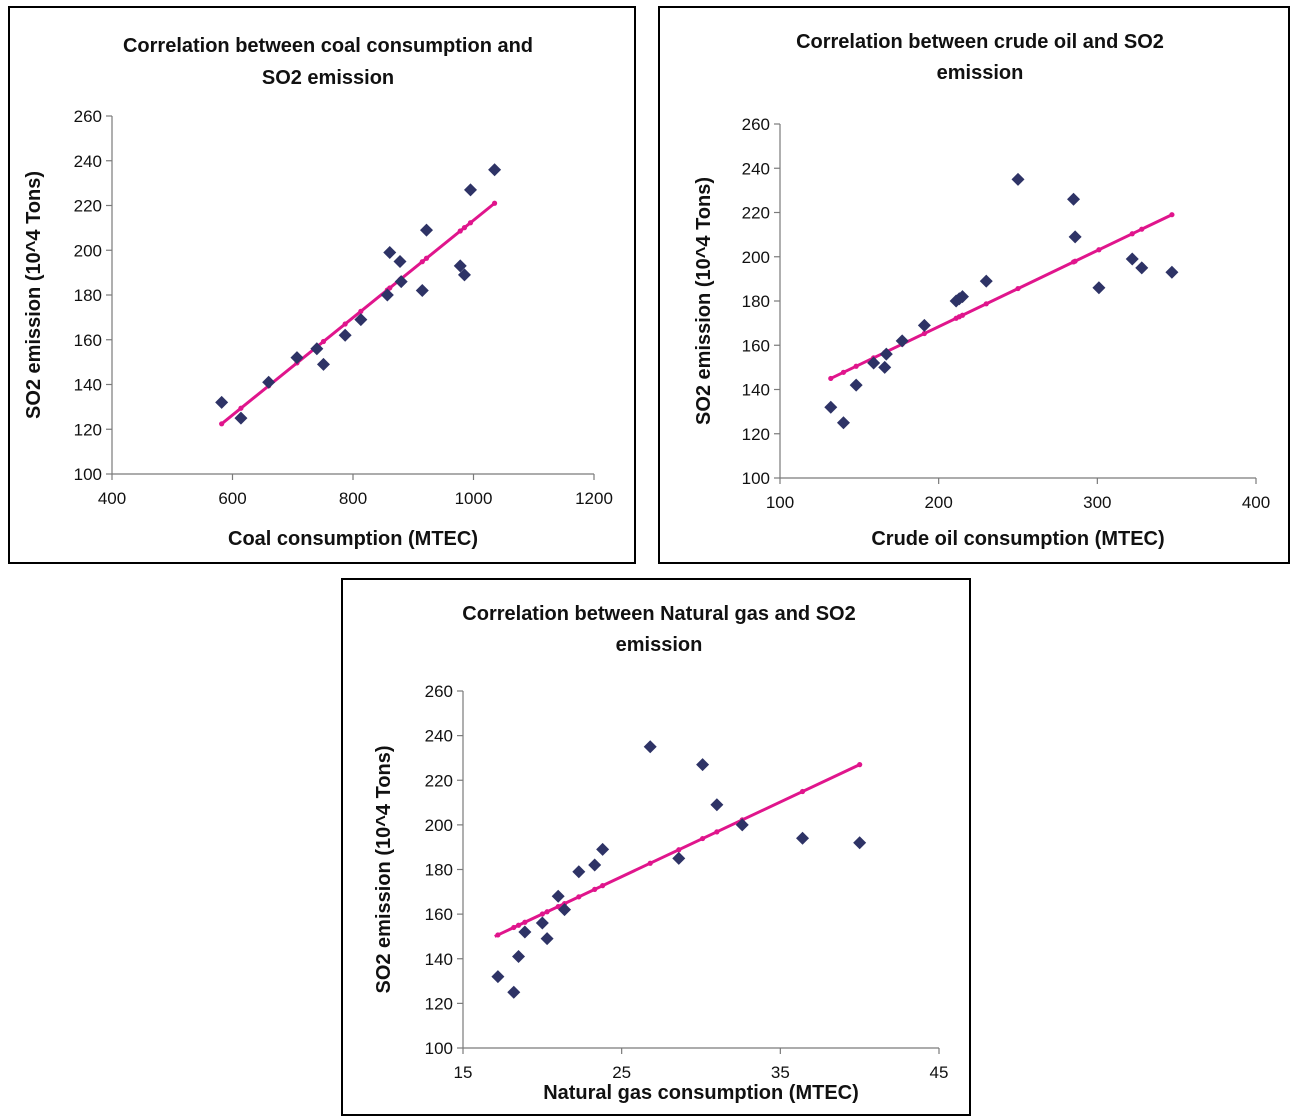 This screenshot has height=1120, width=1296. Describe the element at coordinates (701, 1093) in the screenshot. I see `x-axis-label: Natural gas consumption (MTEC)` at that location.